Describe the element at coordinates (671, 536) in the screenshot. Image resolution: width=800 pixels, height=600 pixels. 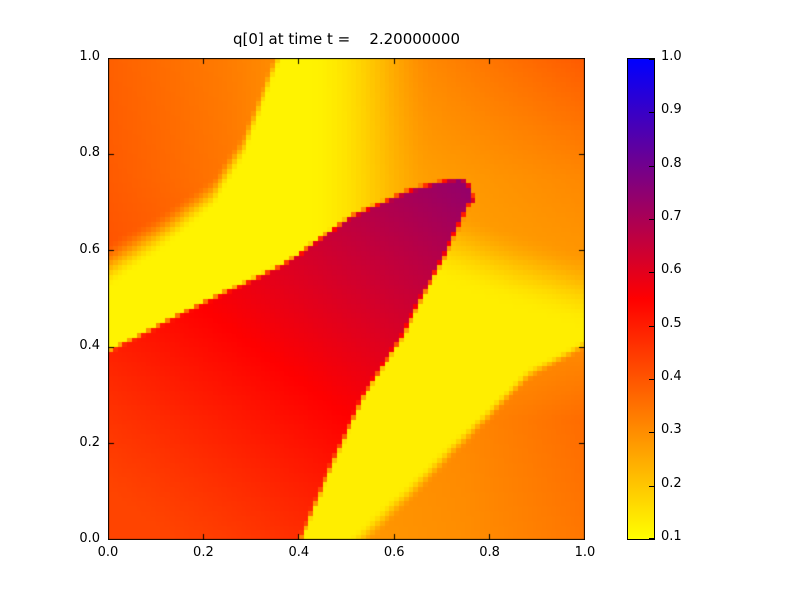
I see `colorbar-tick-label: 0.1` at that location.